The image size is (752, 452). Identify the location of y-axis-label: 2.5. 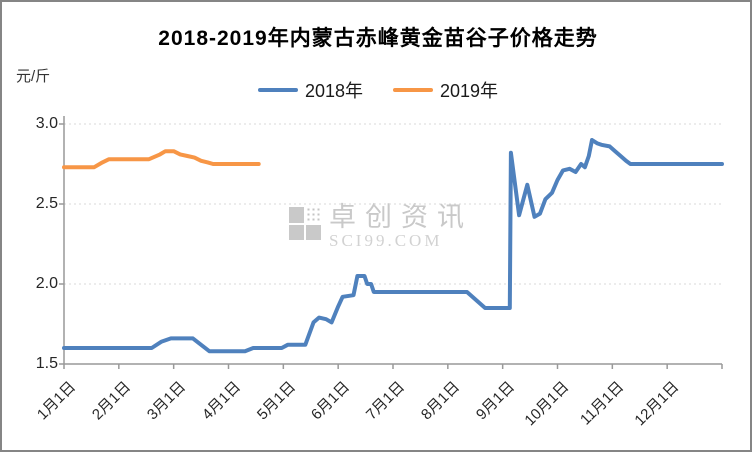
(46, 203).